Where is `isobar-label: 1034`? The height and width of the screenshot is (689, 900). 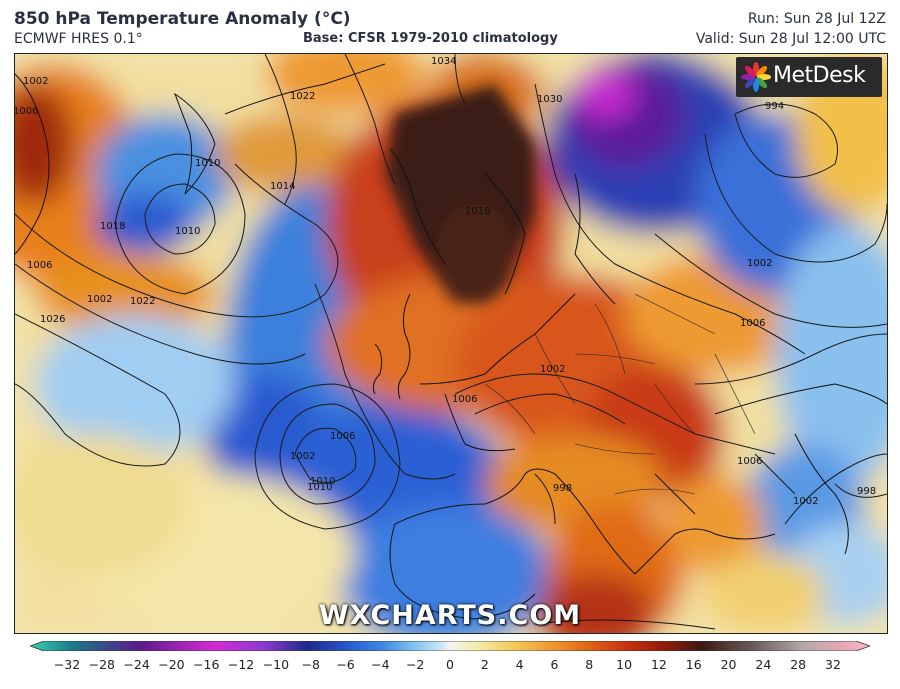
isobar-label: 1034 is located at coordinates (443, 61).